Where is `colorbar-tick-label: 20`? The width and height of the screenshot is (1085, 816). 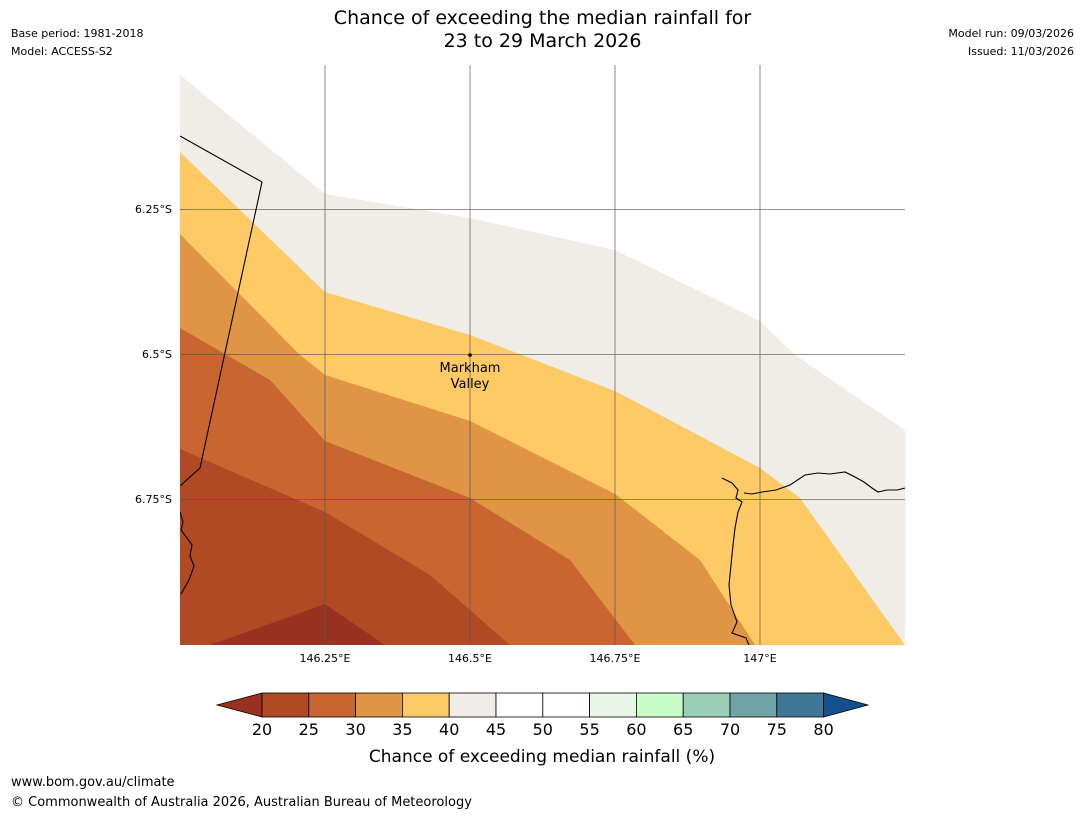
colorbar-tick-label: 20 is located at coordinates (262, 729).